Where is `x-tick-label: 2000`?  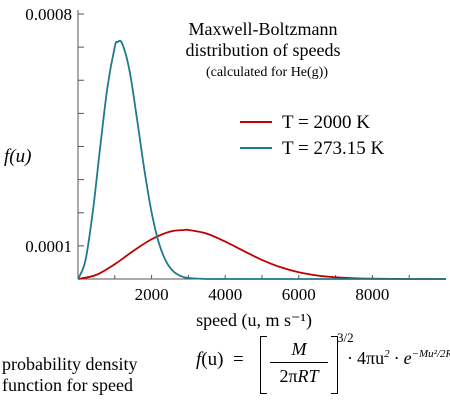
x-tick-label: 2000 is located at coordinates (152, 294).